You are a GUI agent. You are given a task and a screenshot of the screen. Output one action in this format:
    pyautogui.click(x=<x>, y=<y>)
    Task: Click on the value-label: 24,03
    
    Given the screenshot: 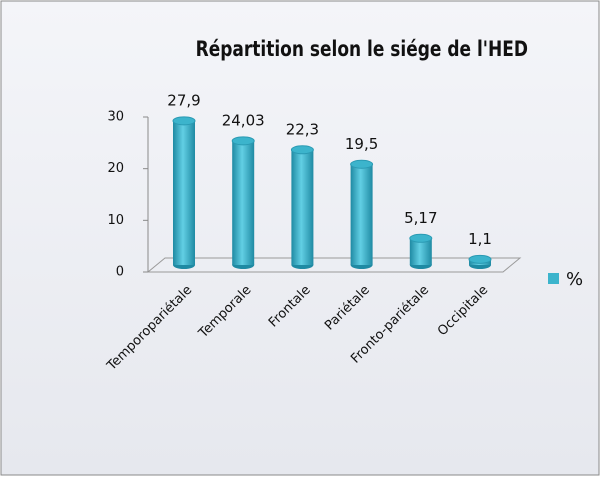 What is the action you would take?
    pyautogui.click(x=243, y=120)
    